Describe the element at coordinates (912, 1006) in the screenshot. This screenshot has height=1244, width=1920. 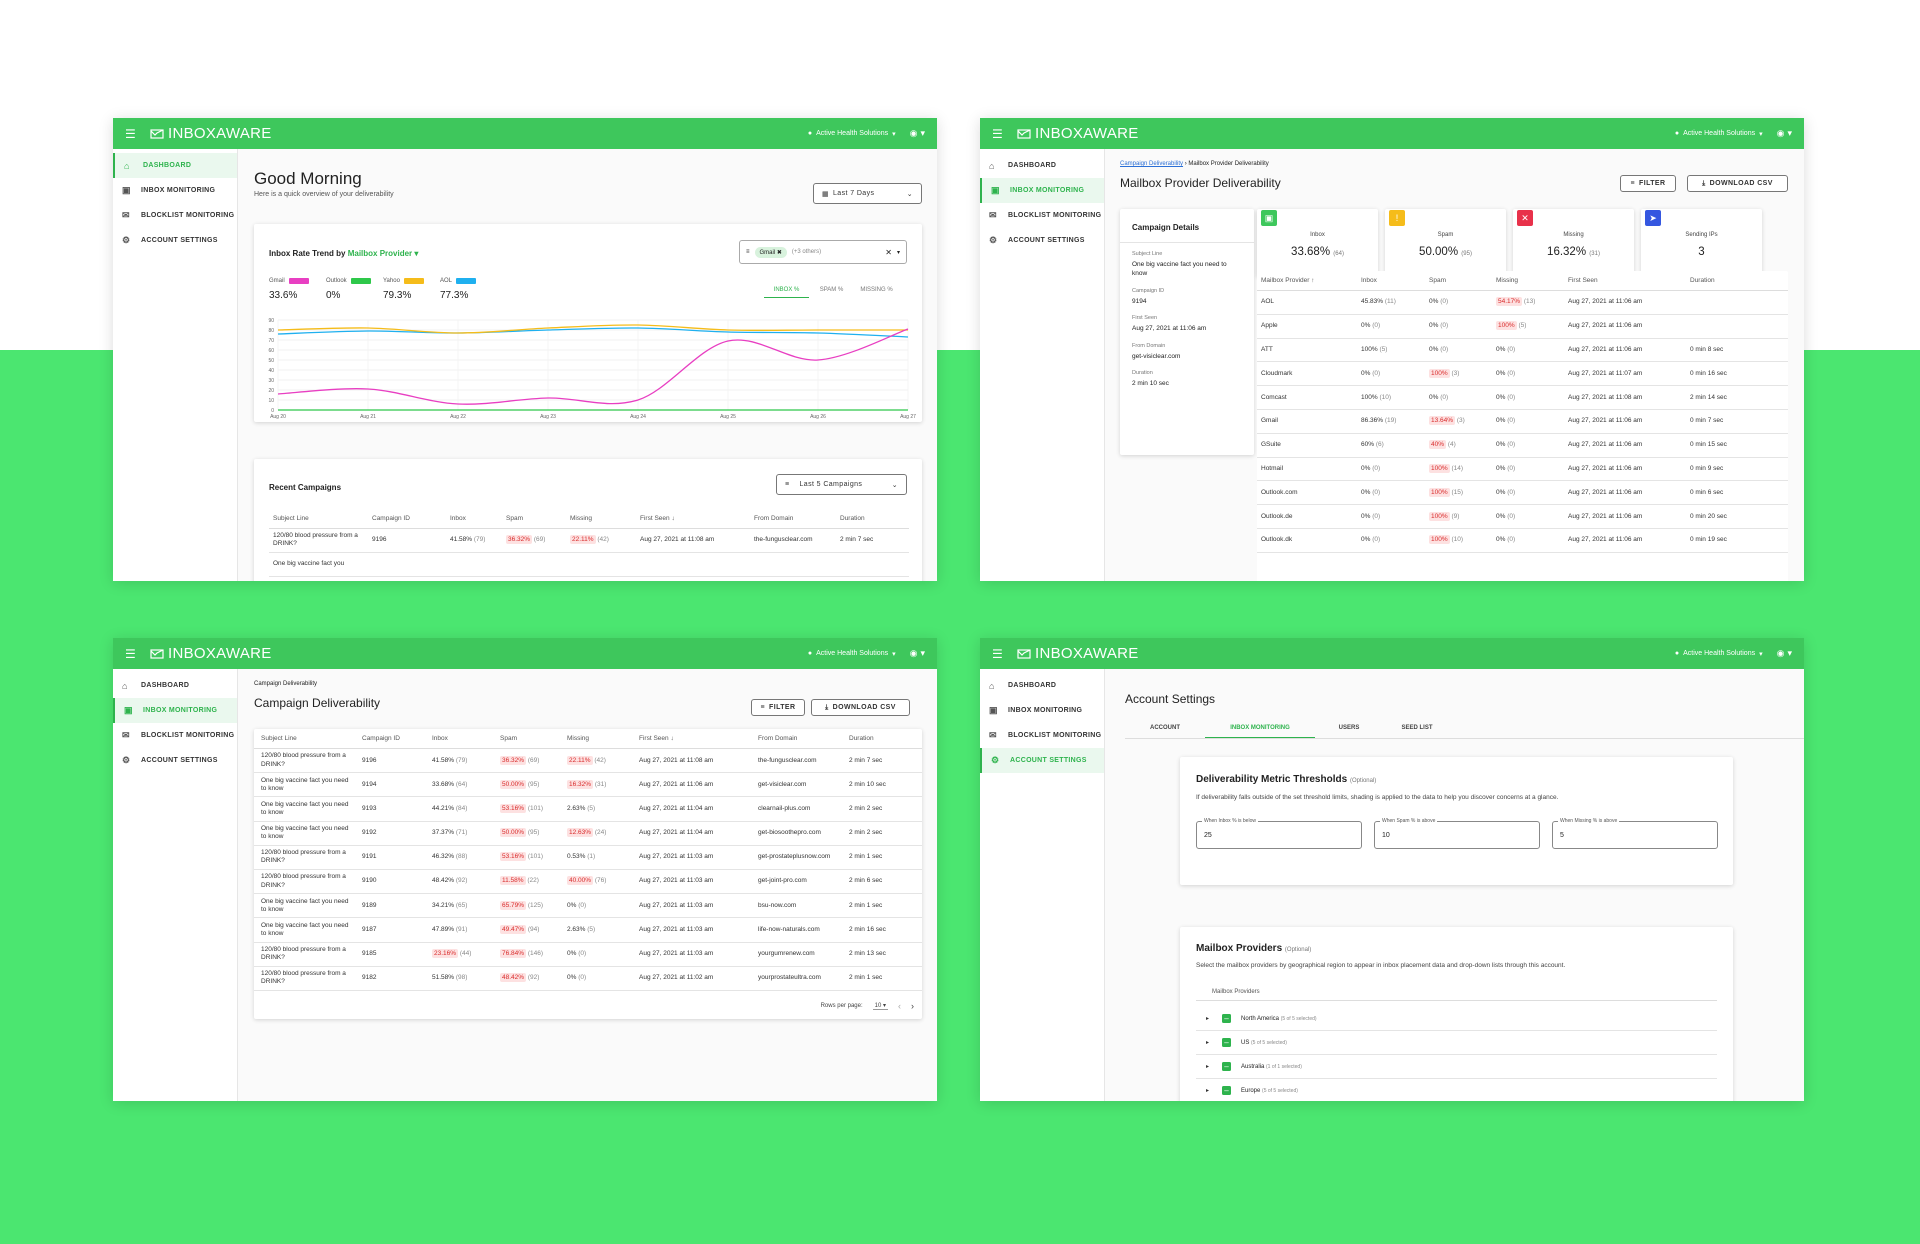
I see `next-page-icon: ›` at that location.